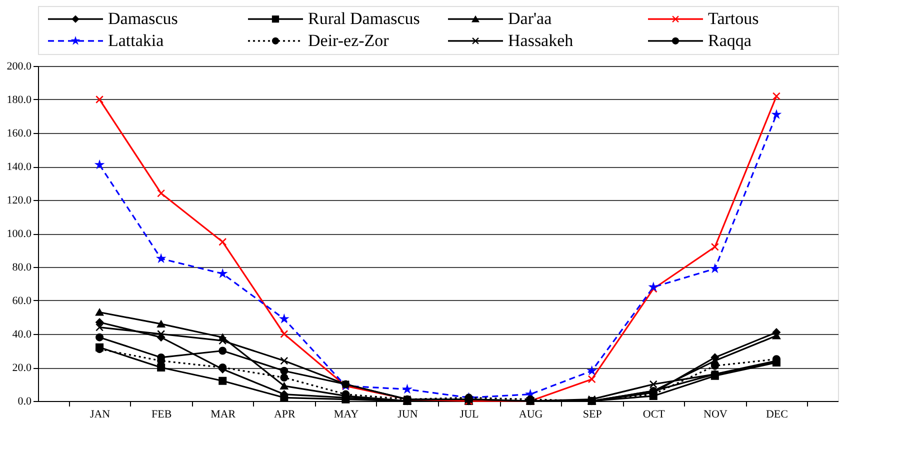 This screenshot has height=460, width=904. What do you see at coordinates (22, 268) in the screenshot?
I see `y-tick-label: 80.0` at bounding box center [22, 268].